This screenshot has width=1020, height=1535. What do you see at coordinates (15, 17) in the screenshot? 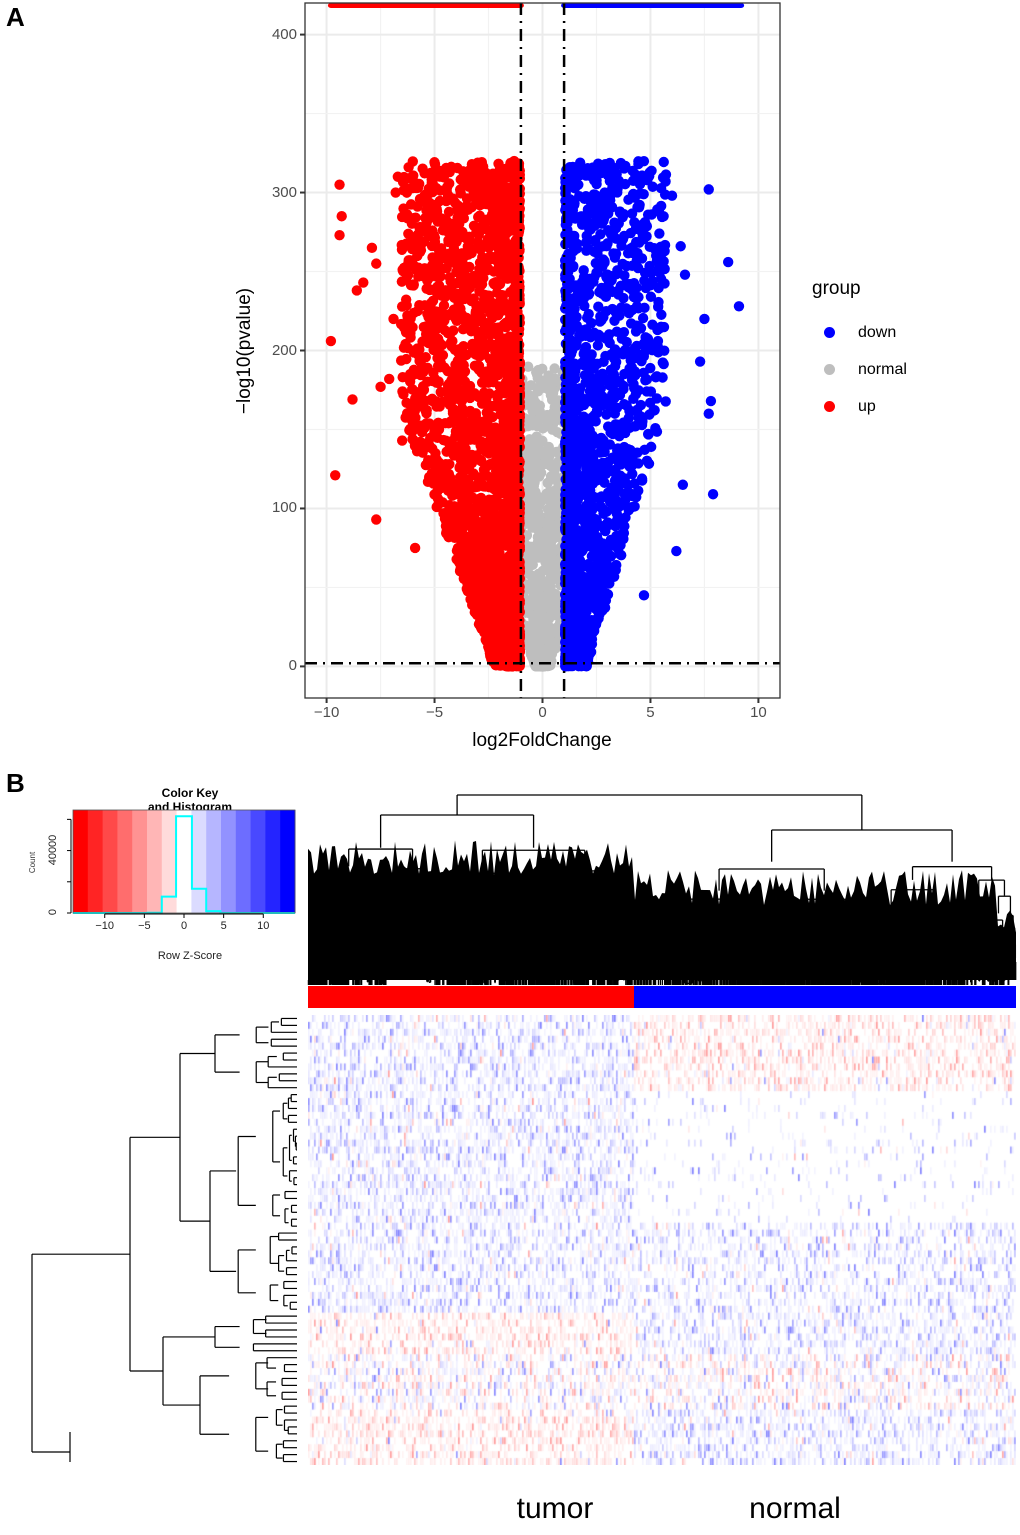
I see `panel-label-a: A` at bounding box center [15, 17].